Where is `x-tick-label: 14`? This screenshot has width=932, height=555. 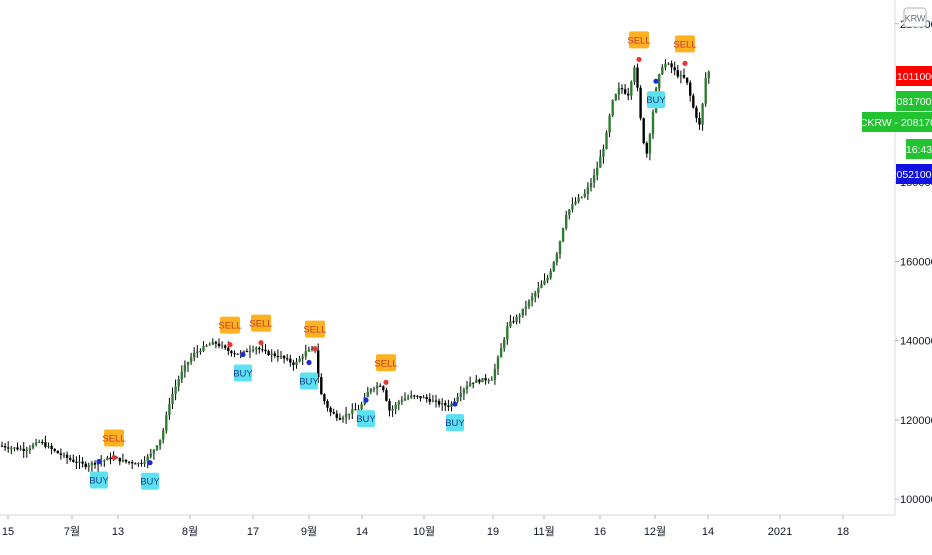 x-tick-label: 14 is located at coordinates (362, 532).